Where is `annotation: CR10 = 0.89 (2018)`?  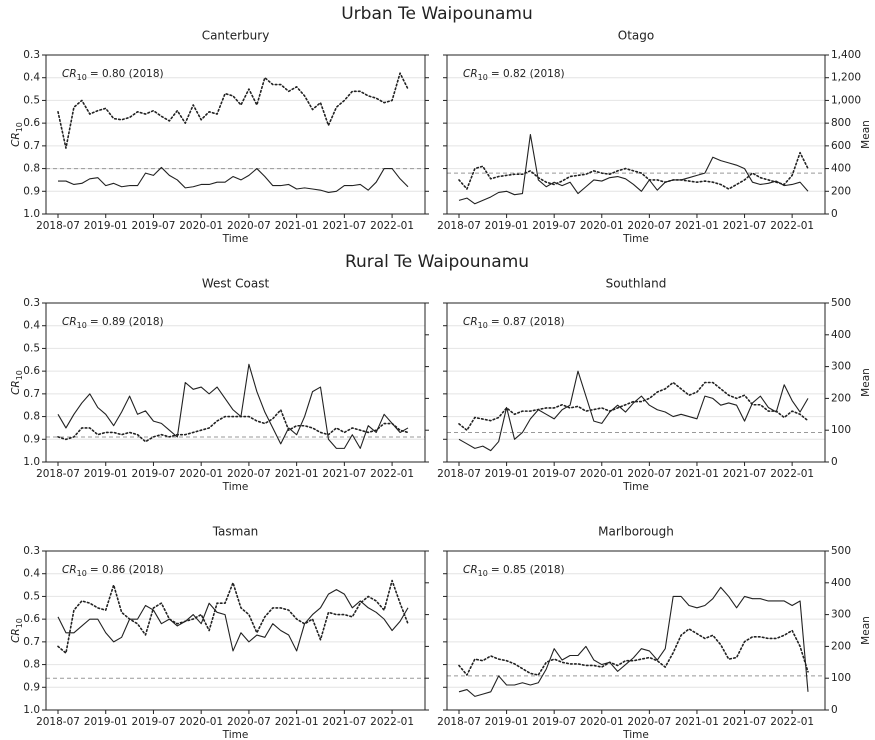
annotation: CR10 = 0.89 (2018) is located at coordinates (113, 323).